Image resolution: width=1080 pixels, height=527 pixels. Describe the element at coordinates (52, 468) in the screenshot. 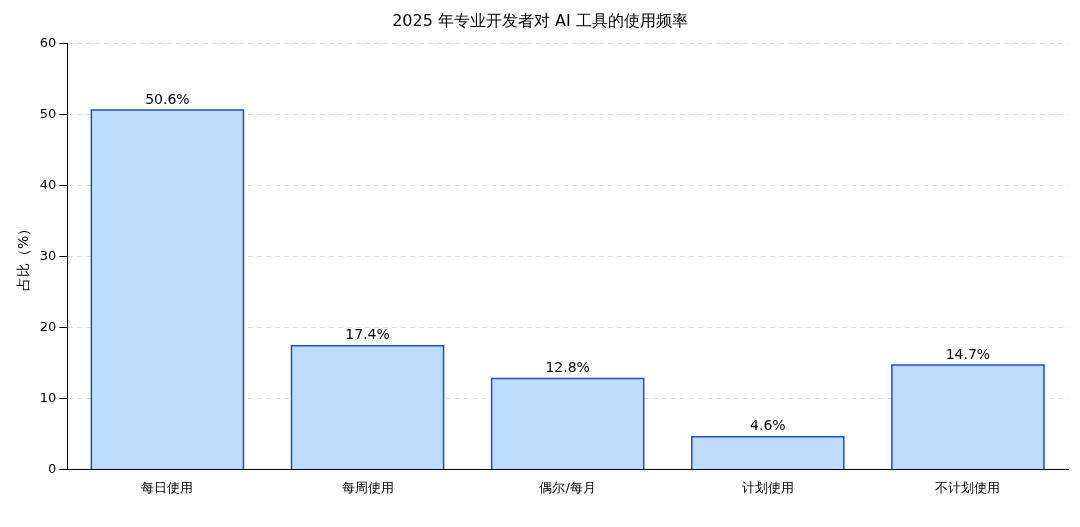

I see `y-tick-label: 0` at that location.